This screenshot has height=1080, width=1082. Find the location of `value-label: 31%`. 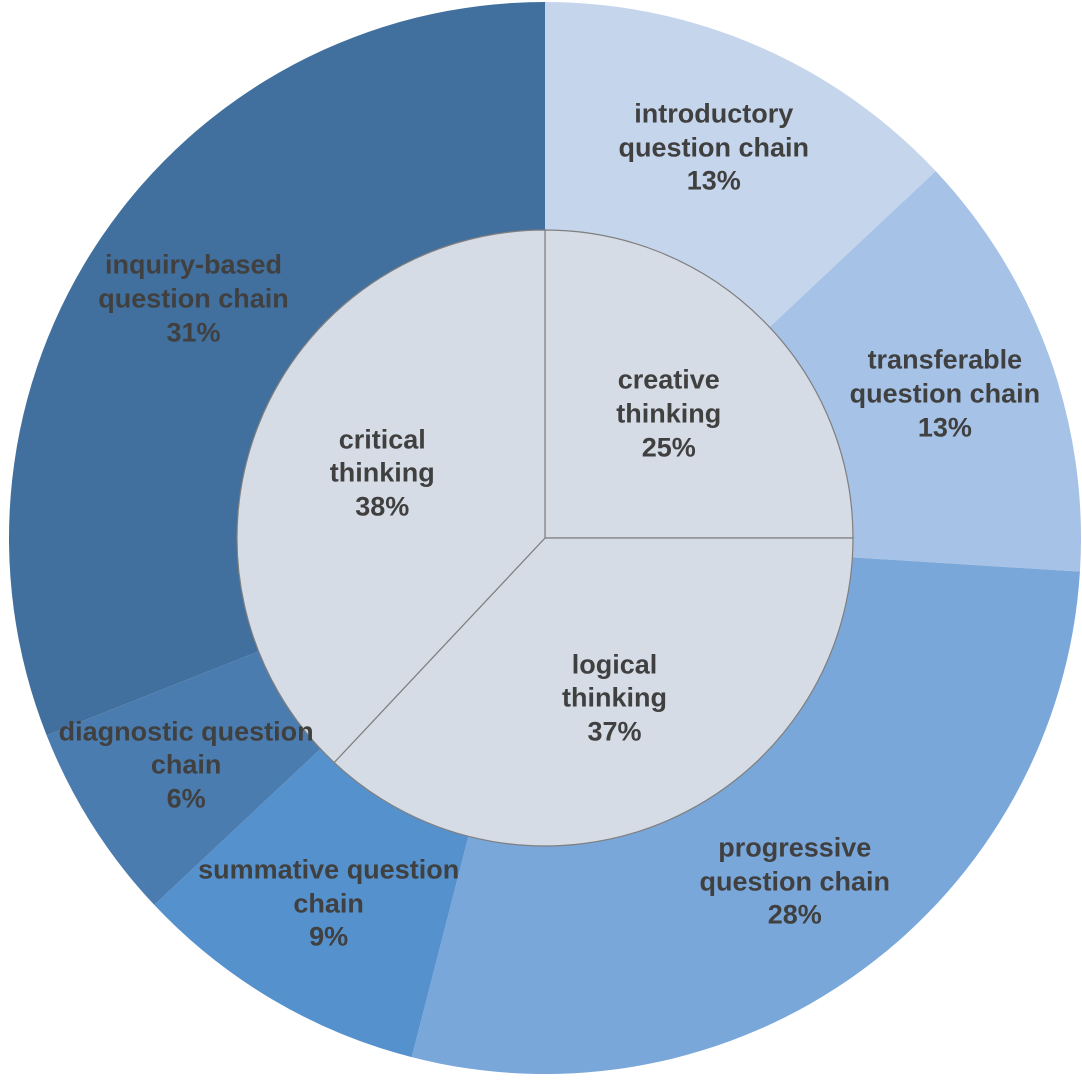

value-label: 31% is located at coordinates (193, 331).